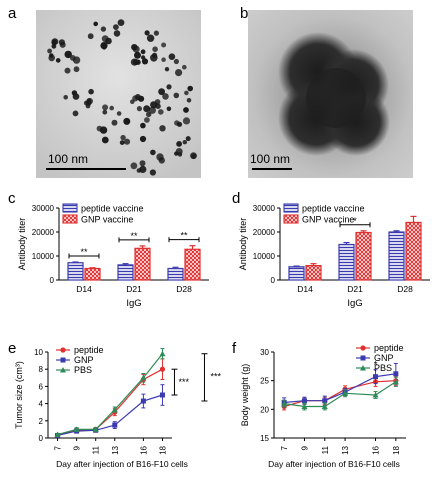 The image size is (444, 484). I want to click on y-tick-label: 6, so click(41, 386).